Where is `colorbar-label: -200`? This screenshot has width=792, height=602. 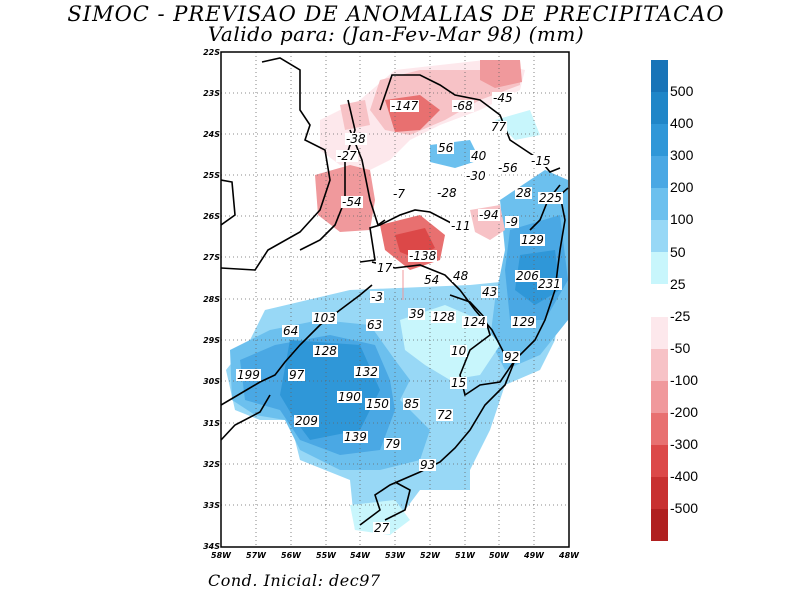
colorbar-label: -200 is located at coordinates (684, 412).